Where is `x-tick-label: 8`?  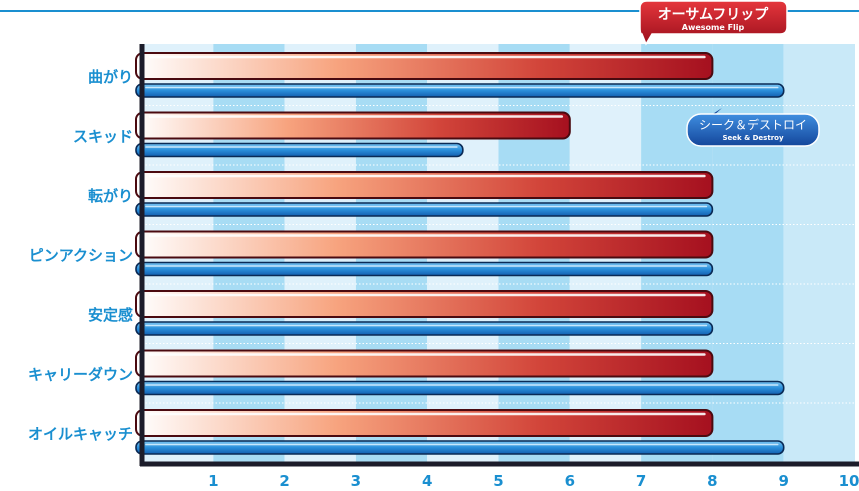 x-tick-label: 8 is located at coordinates (712, 481).